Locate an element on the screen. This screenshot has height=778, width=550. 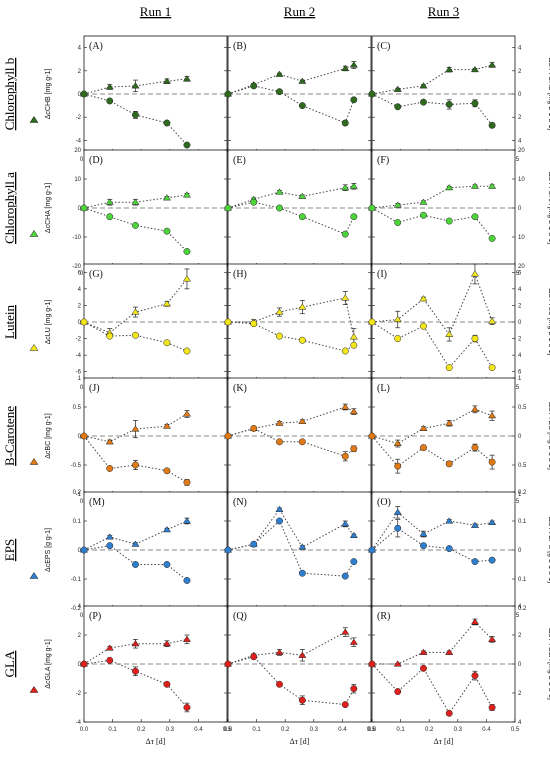
x-tick-label: 0.5 is located at coordinates (371, 730).